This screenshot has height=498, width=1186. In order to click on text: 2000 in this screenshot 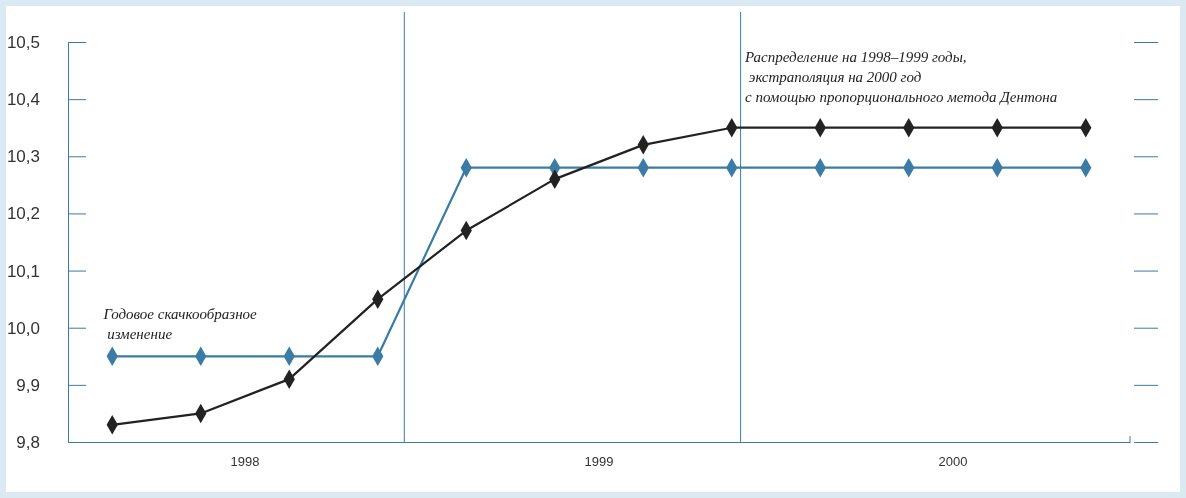, I will do `click(953, 461)`.